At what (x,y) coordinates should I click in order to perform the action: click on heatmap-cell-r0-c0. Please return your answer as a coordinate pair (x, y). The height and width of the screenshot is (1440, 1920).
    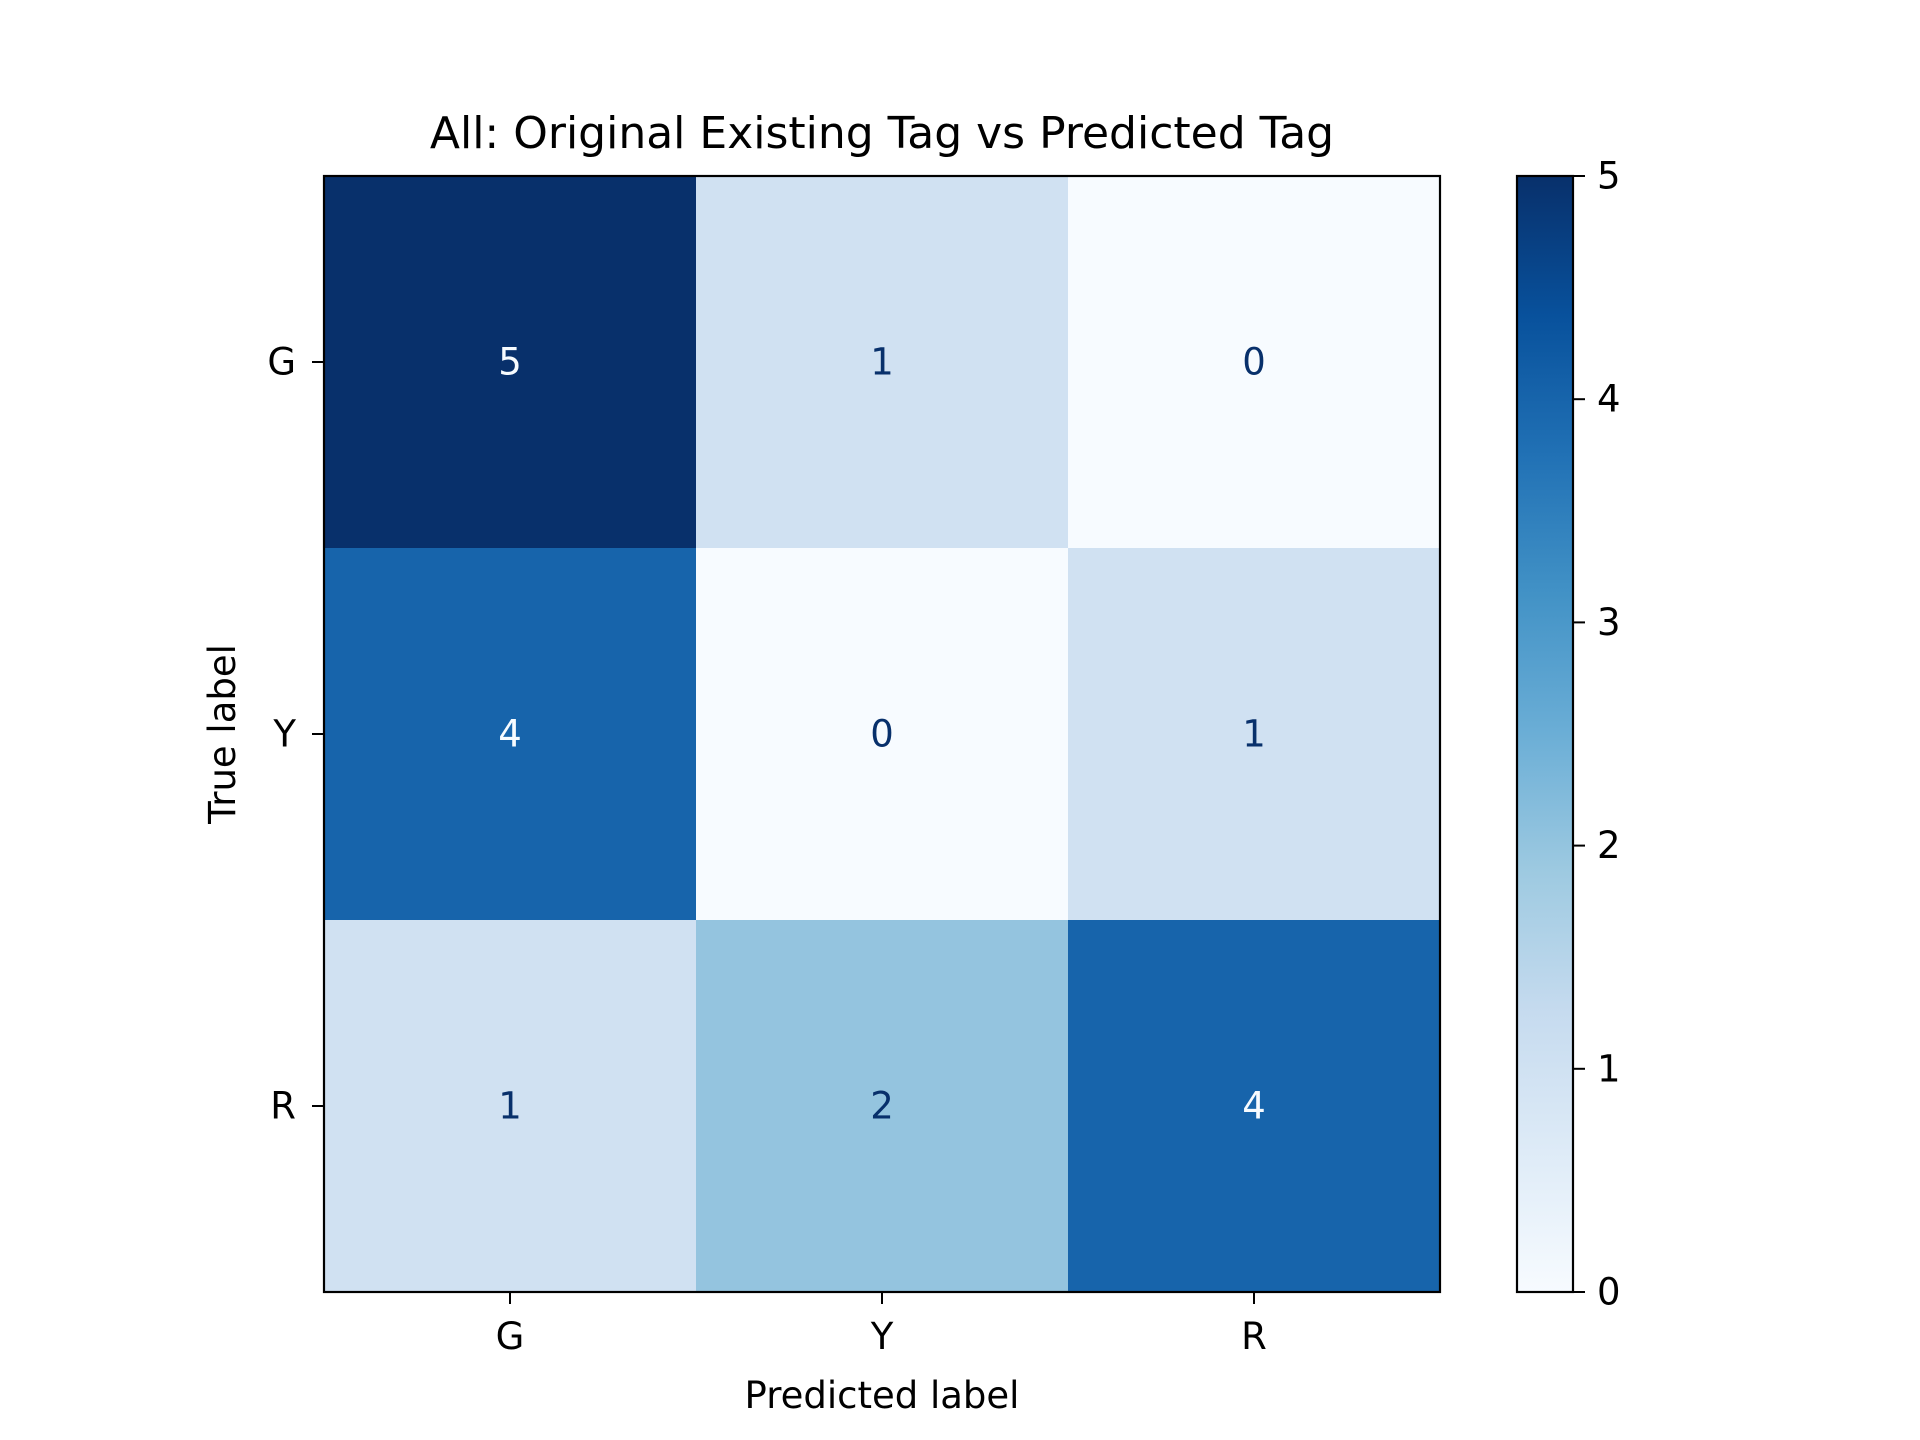
    Looking at the image, I should click on (510, 362).